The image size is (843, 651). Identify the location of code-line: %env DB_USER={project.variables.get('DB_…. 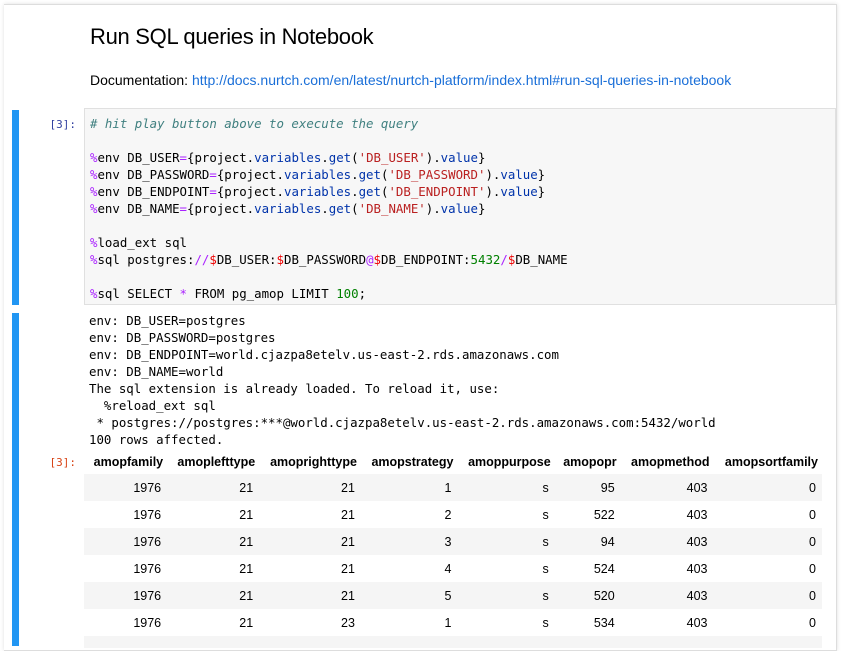
(329, 157).